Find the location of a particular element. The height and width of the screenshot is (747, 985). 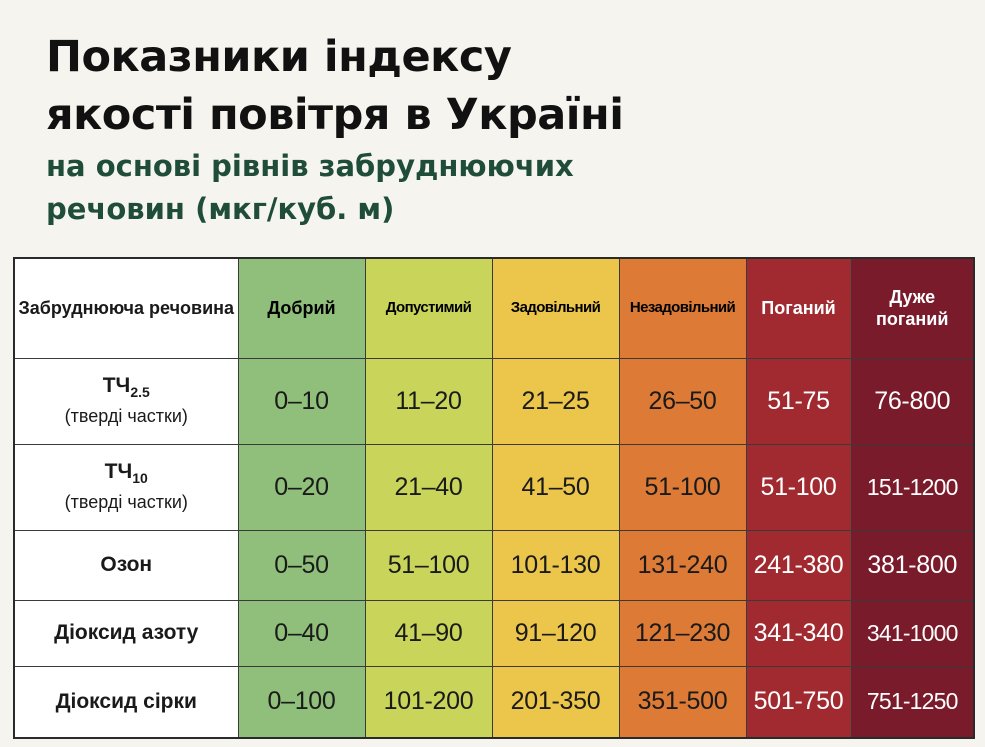

value-cell: 76-800 is located at coordinates (912, 401).